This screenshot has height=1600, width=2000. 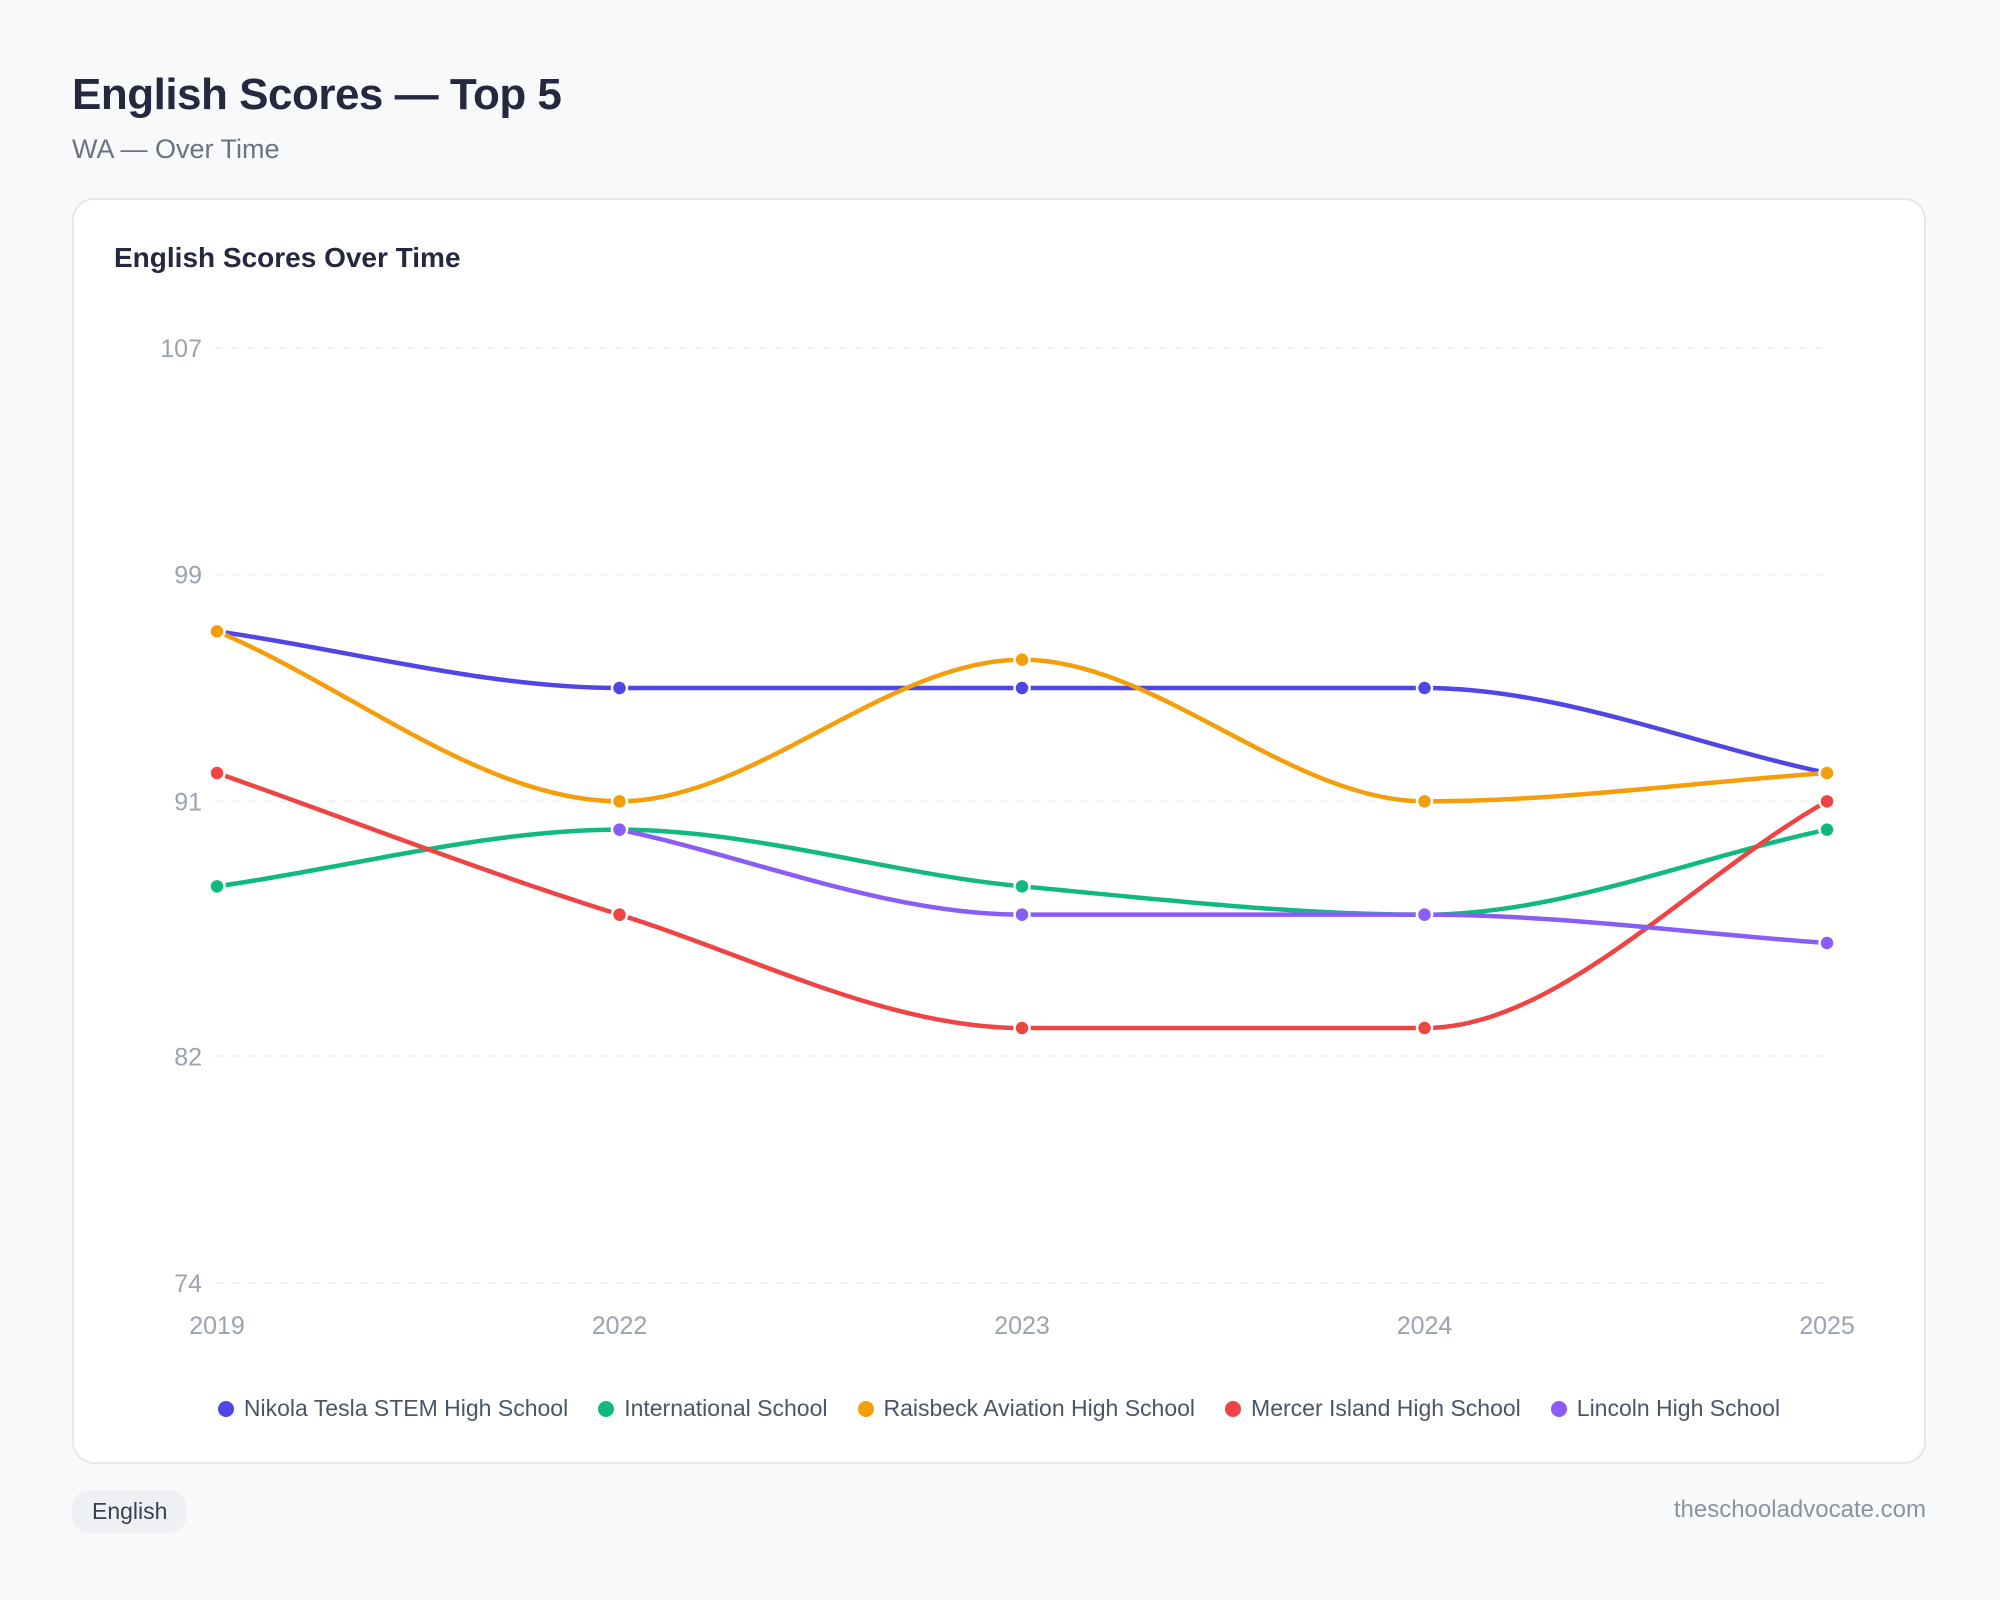 I want to click on site-link: theschooladvocate.com, so click(x=1799, y=1509).